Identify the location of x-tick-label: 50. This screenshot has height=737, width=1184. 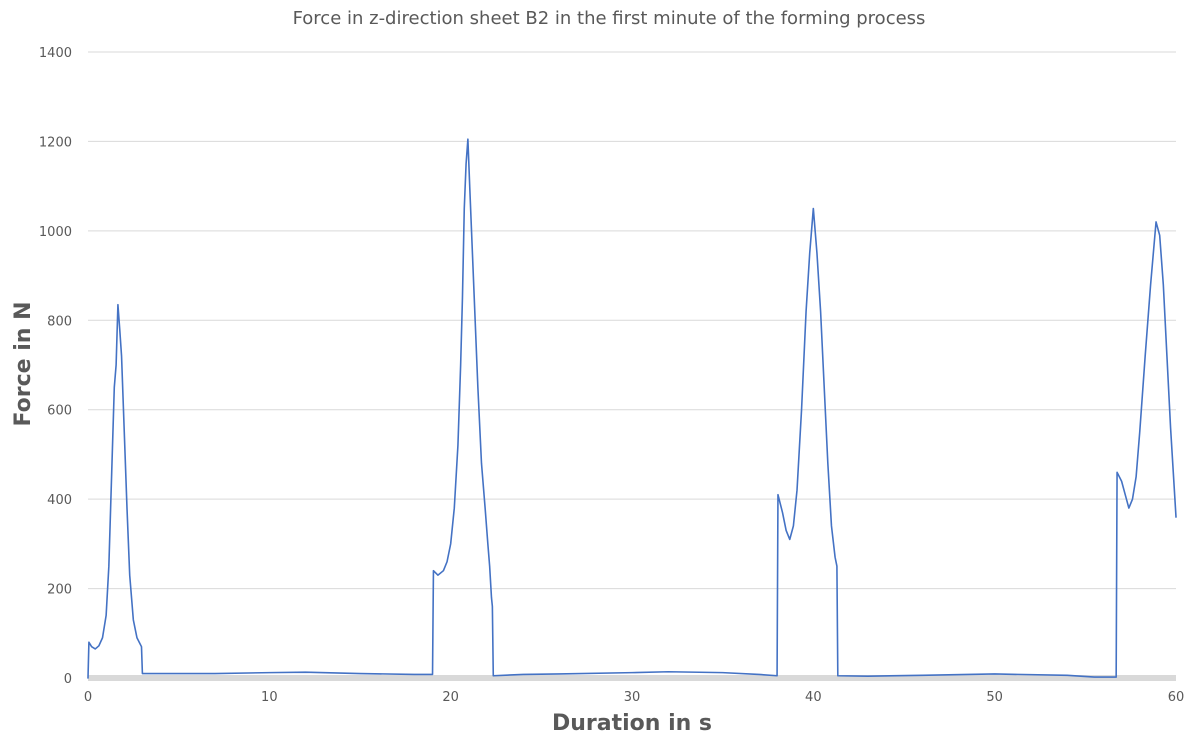
(994, 697).